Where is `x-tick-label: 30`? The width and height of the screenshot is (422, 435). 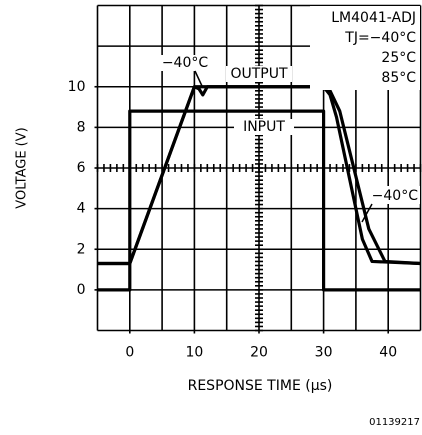 x-tick-label: 30 is located at coordinates (324, 353).